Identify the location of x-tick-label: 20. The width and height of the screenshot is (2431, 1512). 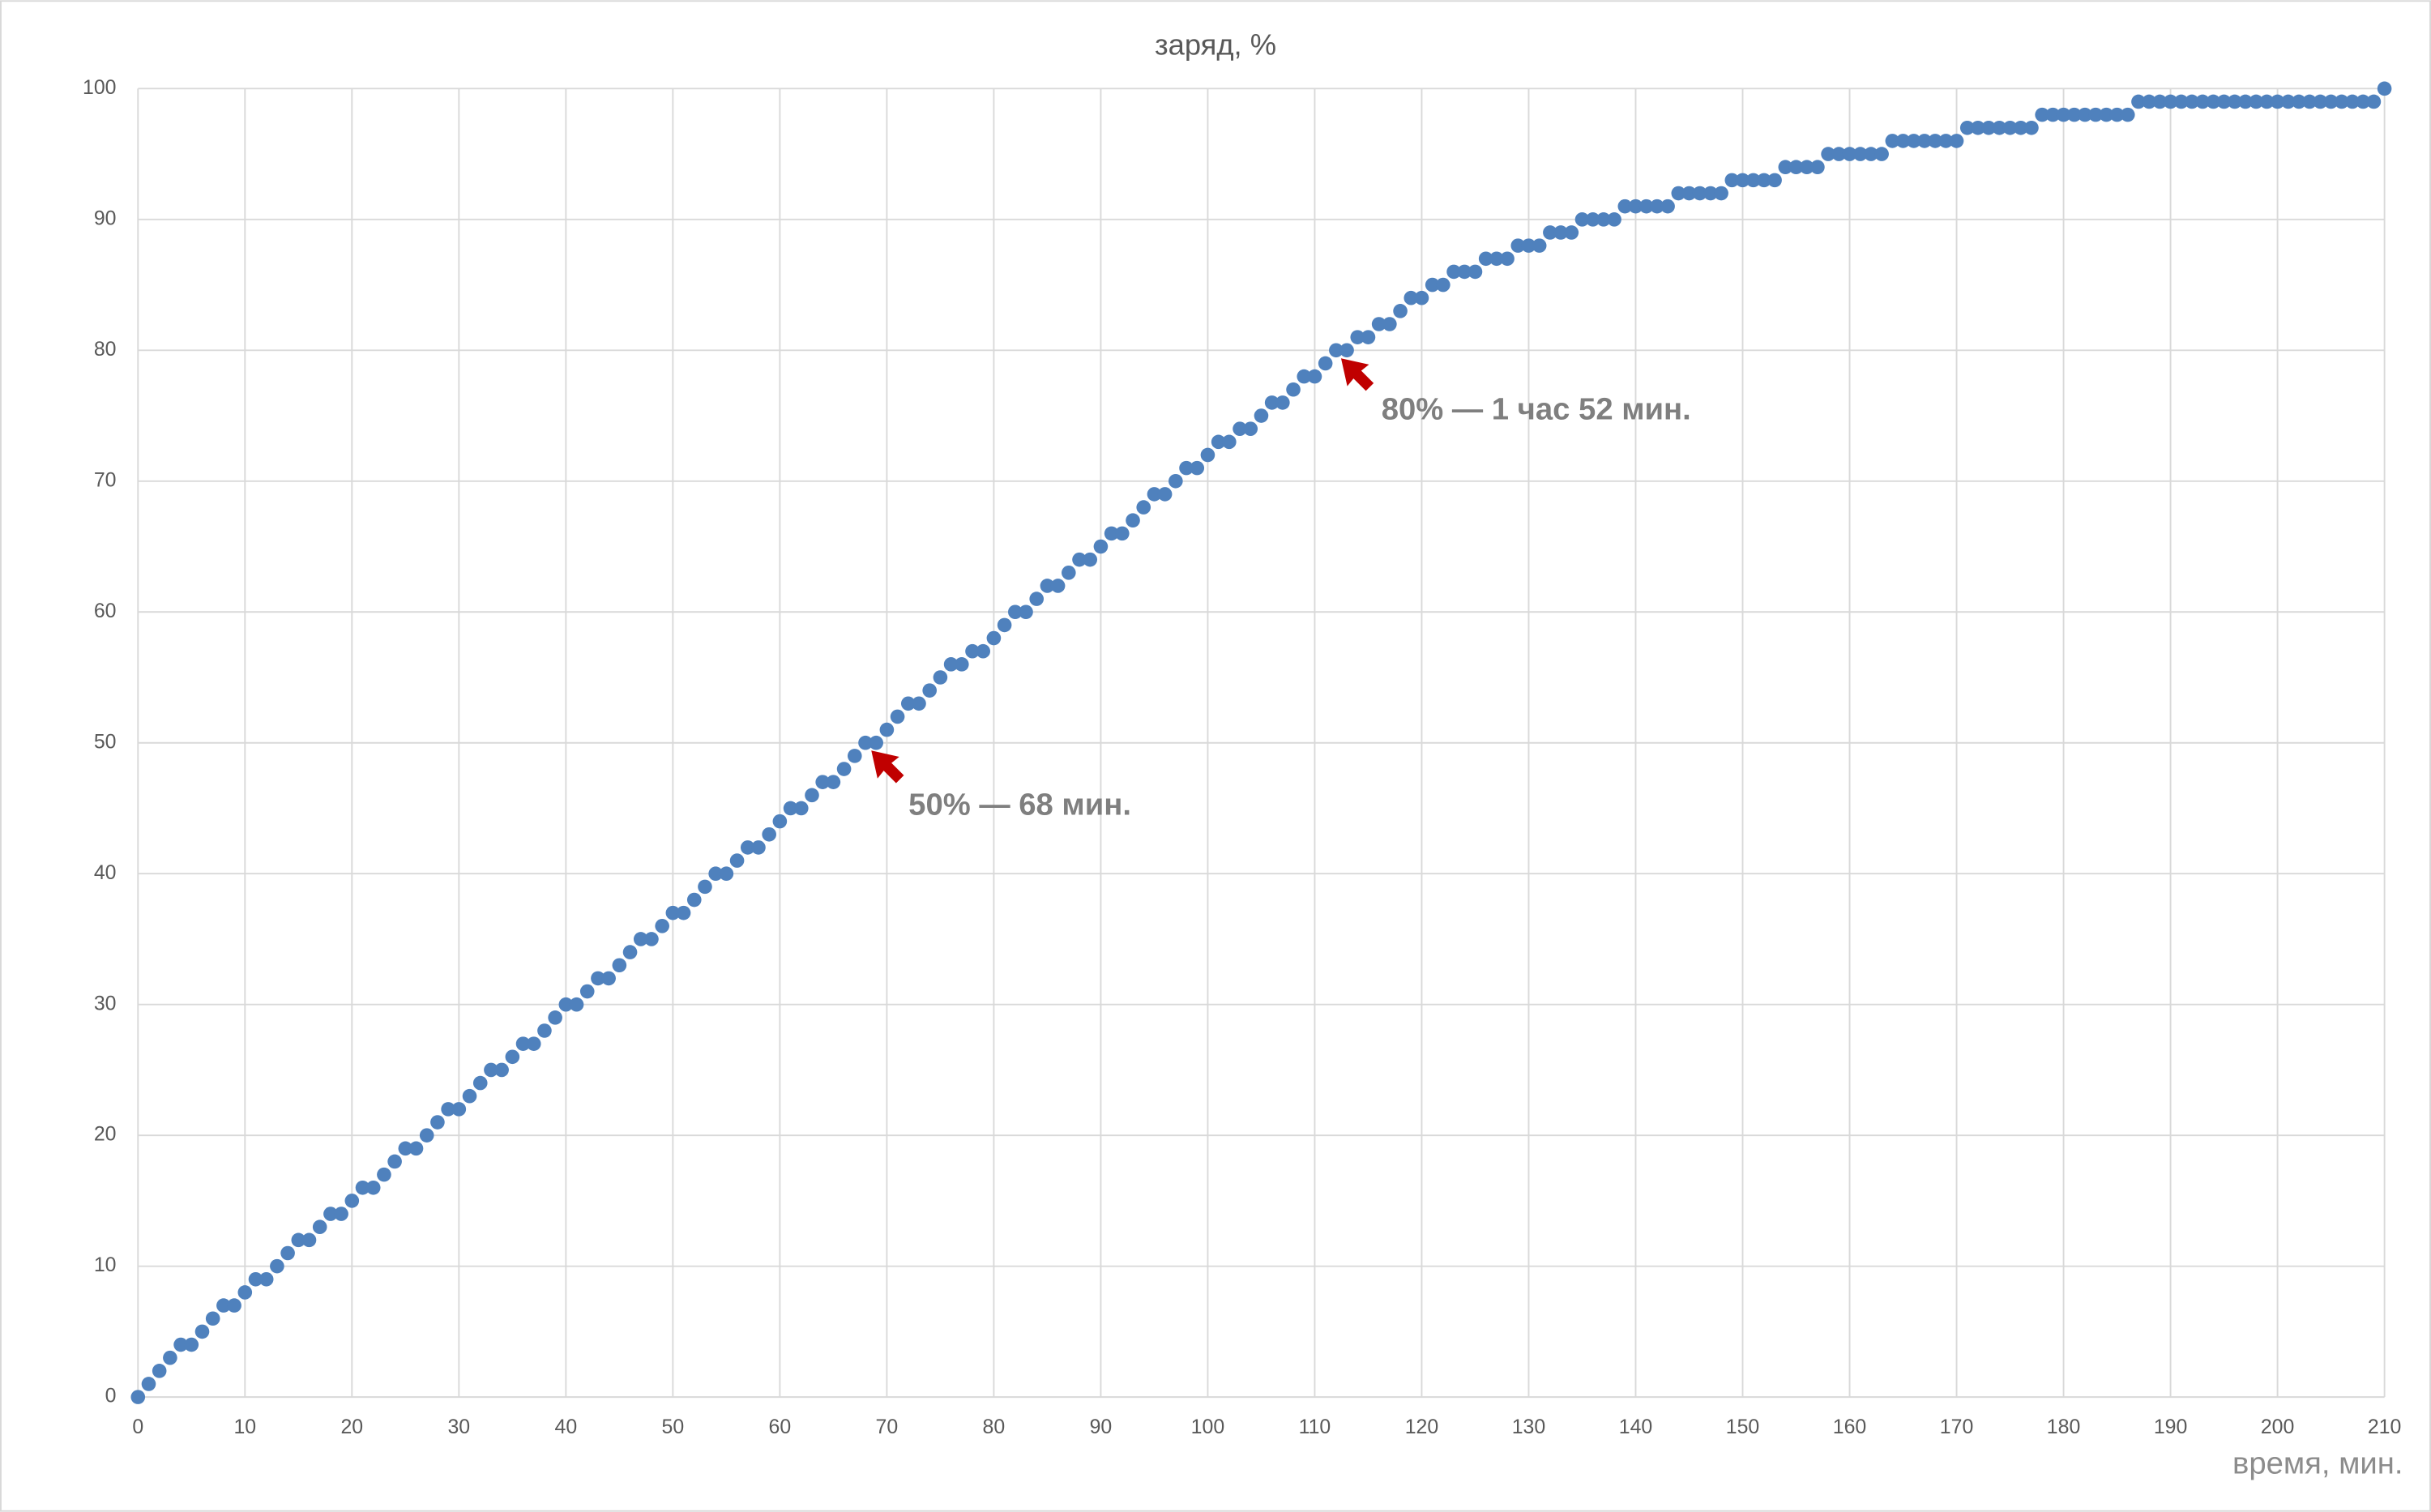
(351, 1427).